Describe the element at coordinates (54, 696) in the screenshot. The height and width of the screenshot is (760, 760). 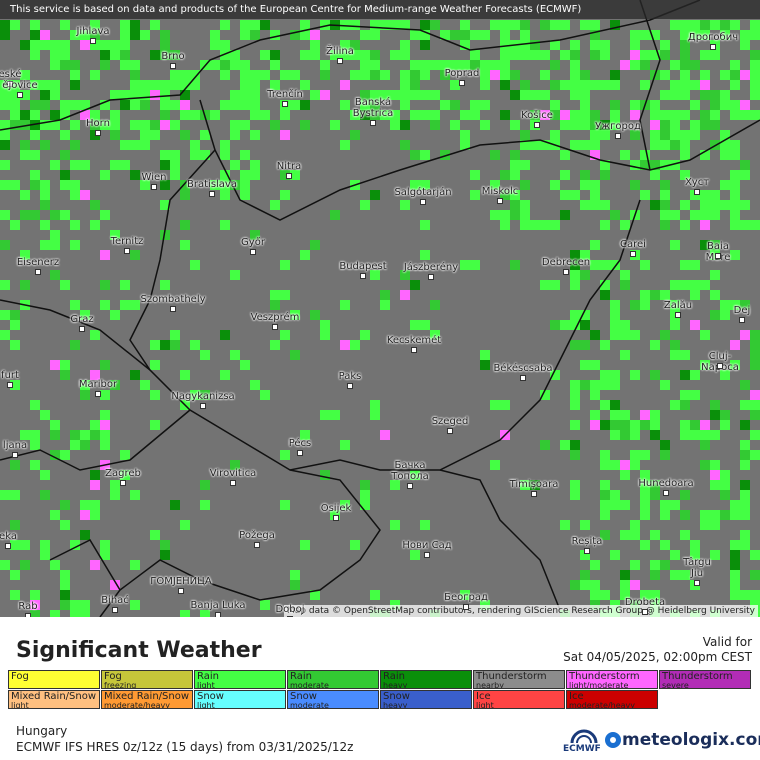
I see `legend-name: Mixed Rain/Snow` at that location.